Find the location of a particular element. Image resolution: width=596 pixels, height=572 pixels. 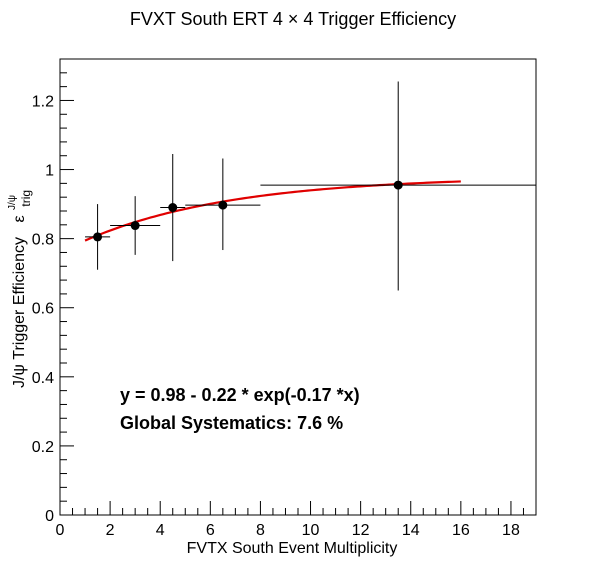

y-axis: 0 0.2 0.4 0.6 0.8 1 1.2 is located at coordinates (53, 291).